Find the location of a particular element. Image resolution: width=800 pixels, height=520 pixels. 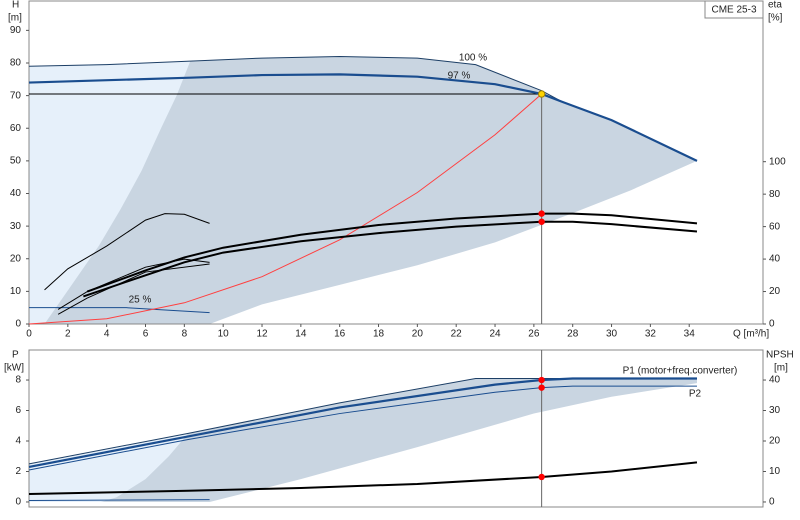

curve-label: P2 is located at coordinates (695, 394).